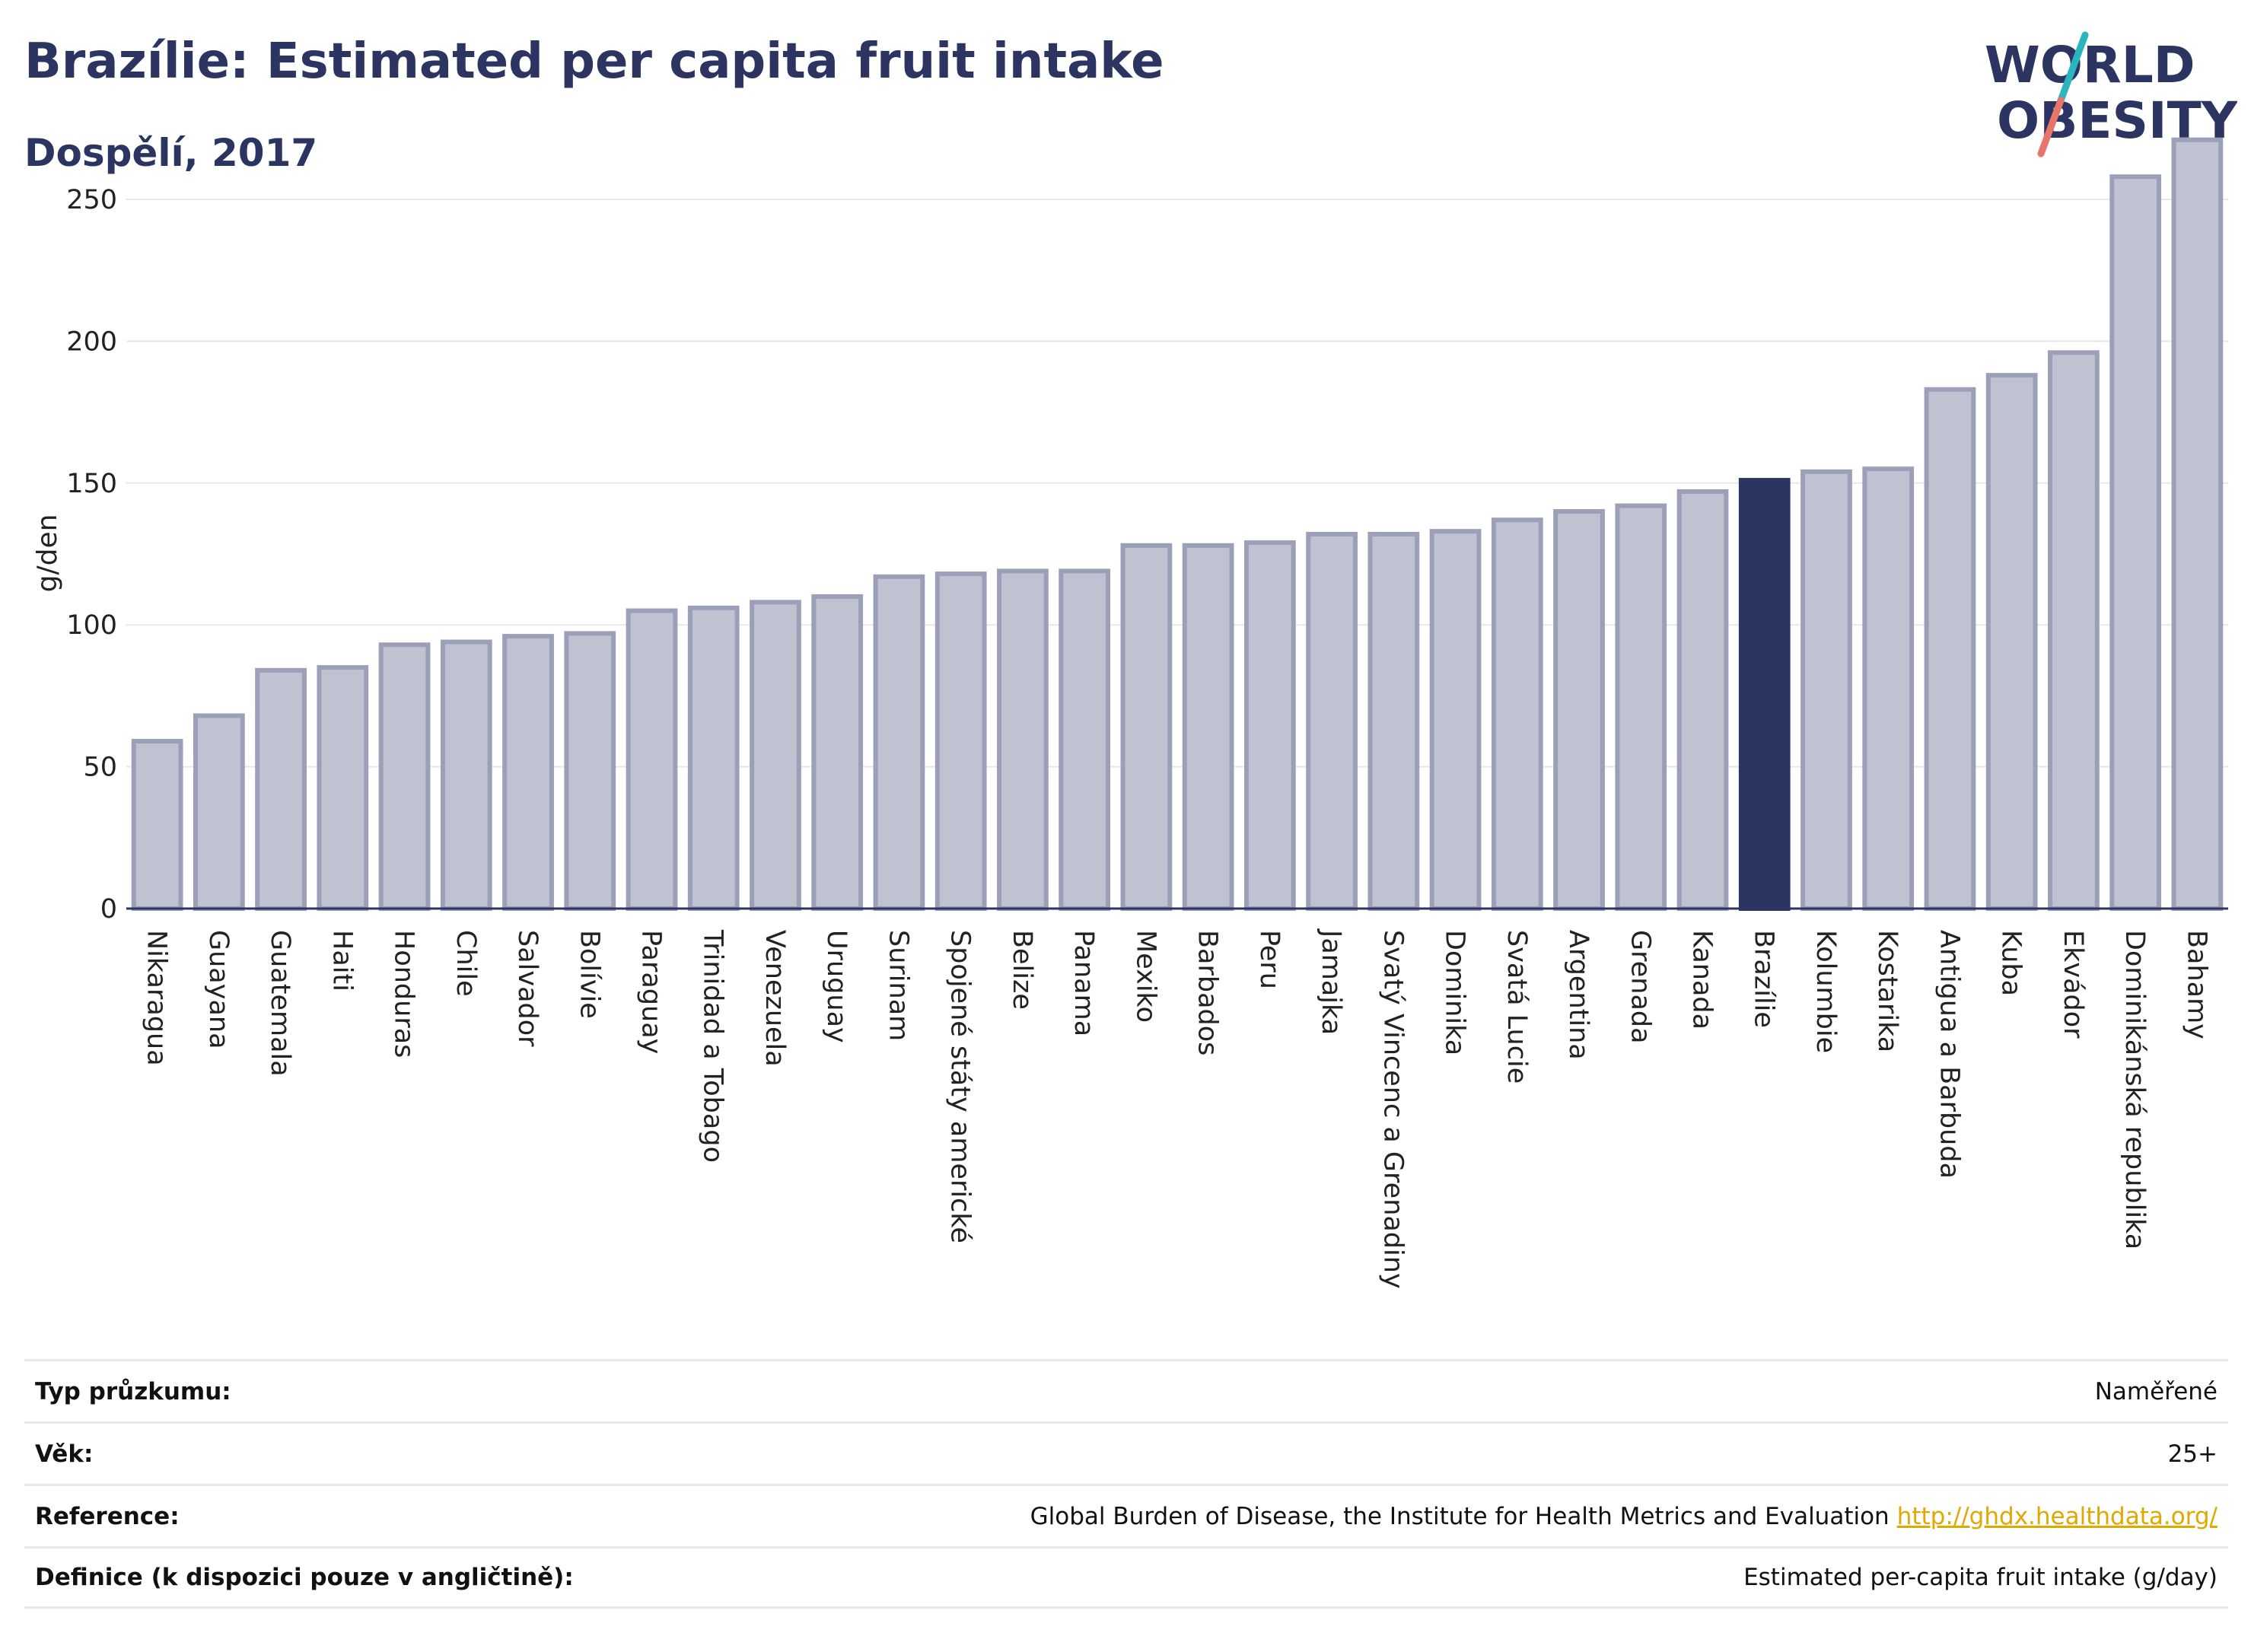 This screenshot has width=2251, height=1652. Describe the element at coordinates (466, 963) in the screenshot. I see `x-tick-label: Chile` at that location.